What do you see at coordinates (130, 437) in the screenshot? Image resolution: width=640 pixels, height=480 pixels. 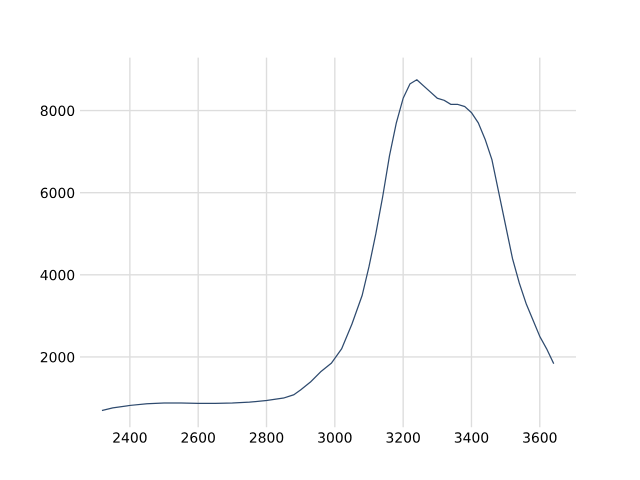 I see `x-tick-label: 2400` at bounding box center [130, 437].